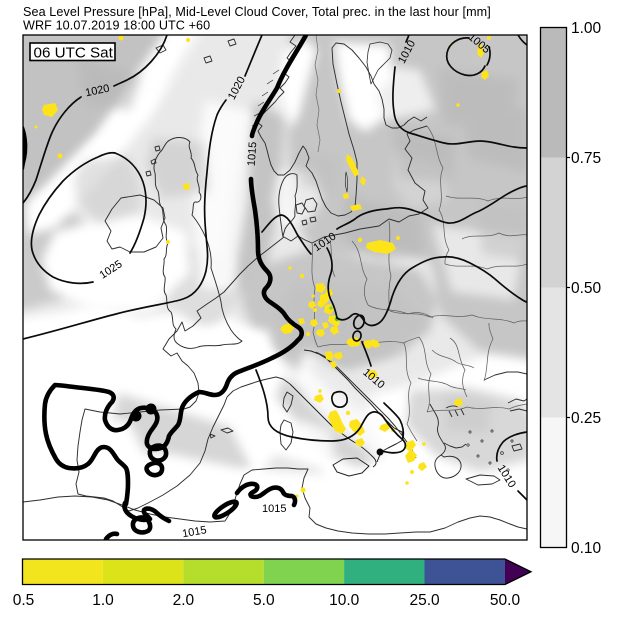 This screenshot has height=621, width=618. I want to click on svg-text: 0.10, so click(586, 548).